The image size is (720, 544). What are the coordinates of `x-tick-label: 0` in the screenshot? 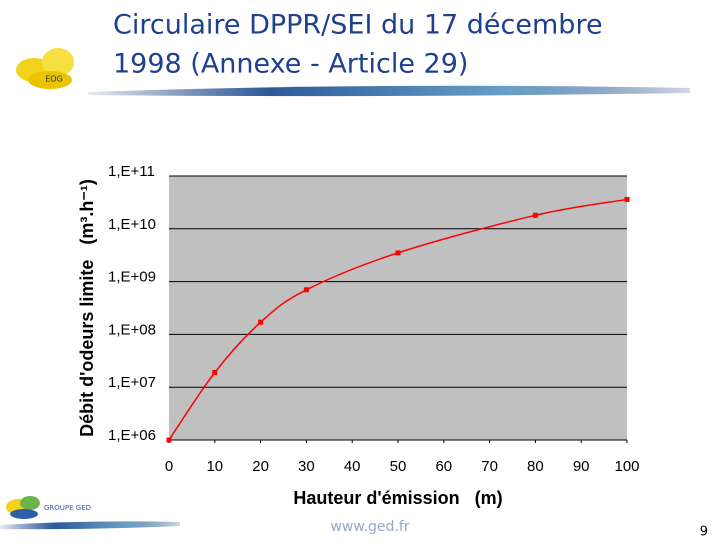 It's located at (169, 466).